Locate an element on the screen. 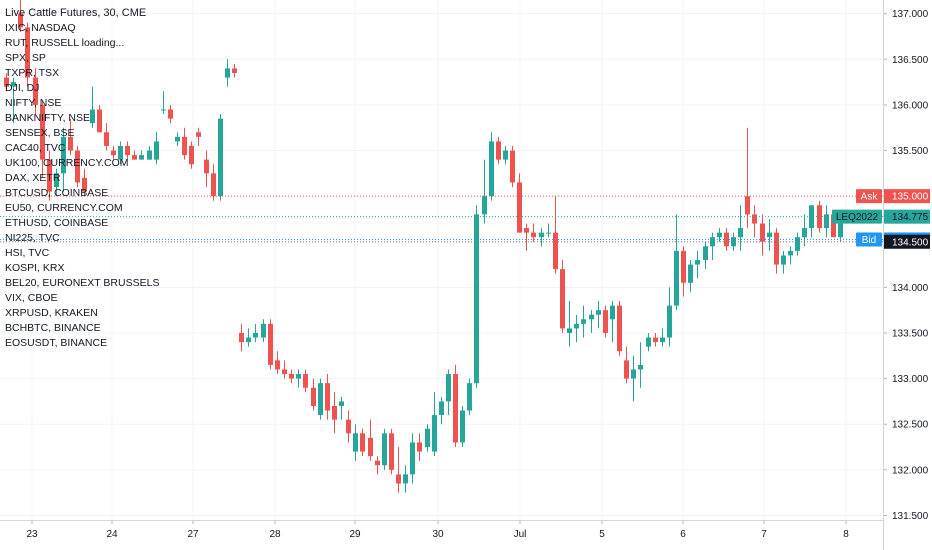 This screenshot has height=550, width=932. legend-item: EOSUSDT, BINANCE is located at coordinates (56, 343).